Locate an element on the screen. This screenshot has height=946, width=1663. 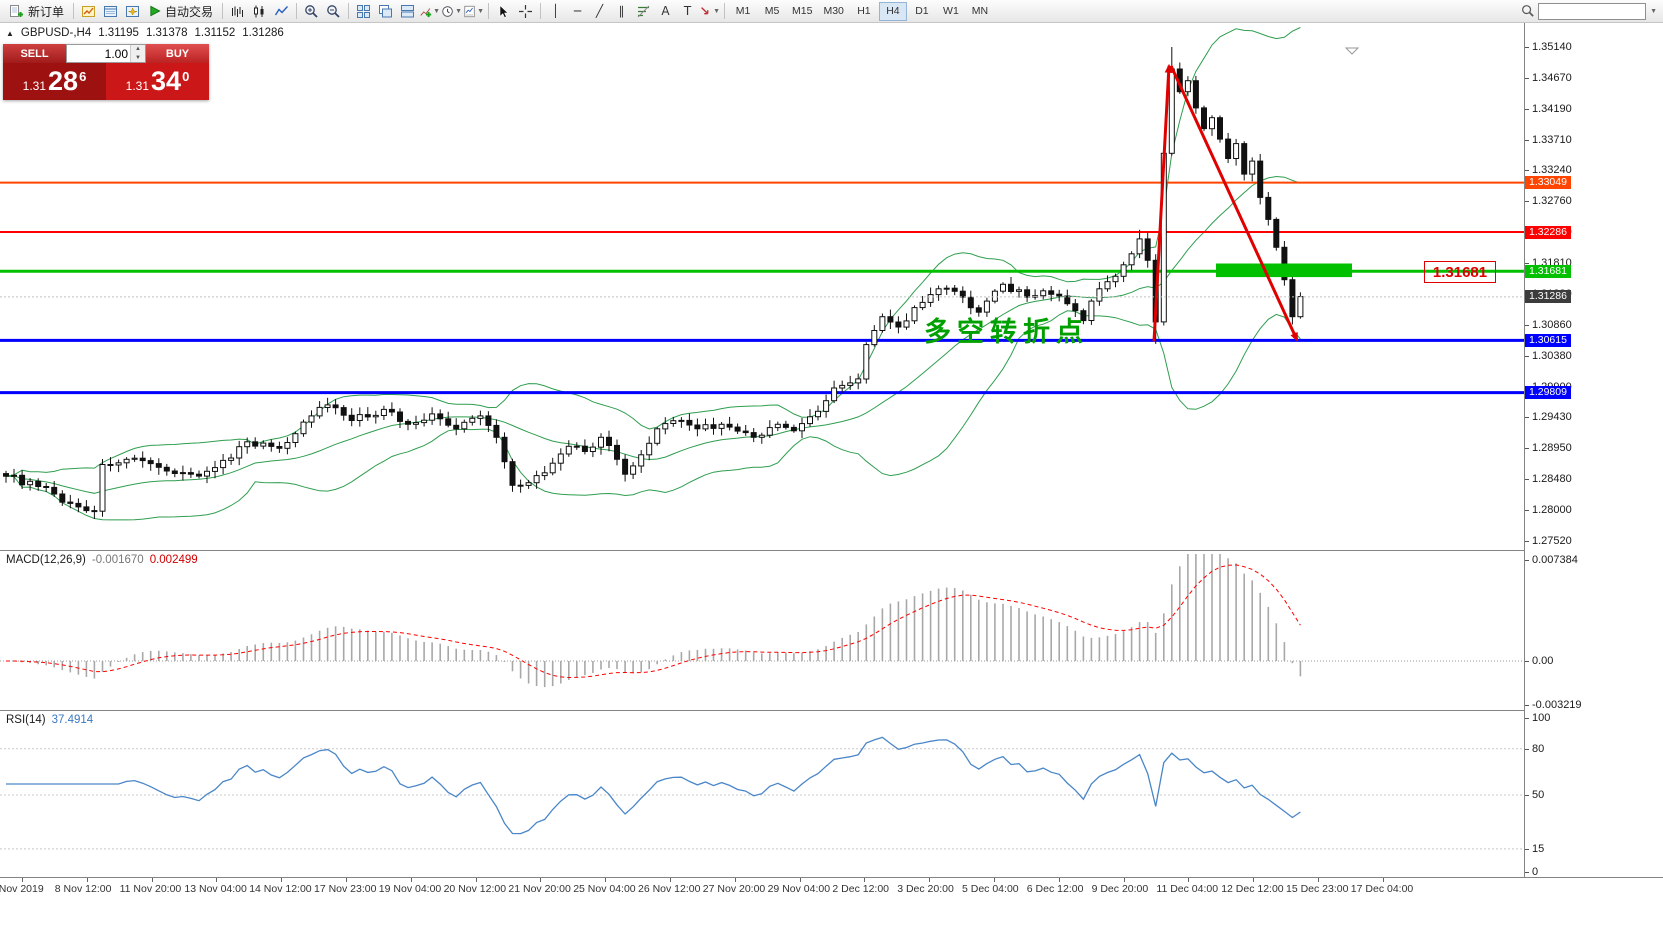
arrows-button: ▼ is located at coordinates (709, 11).